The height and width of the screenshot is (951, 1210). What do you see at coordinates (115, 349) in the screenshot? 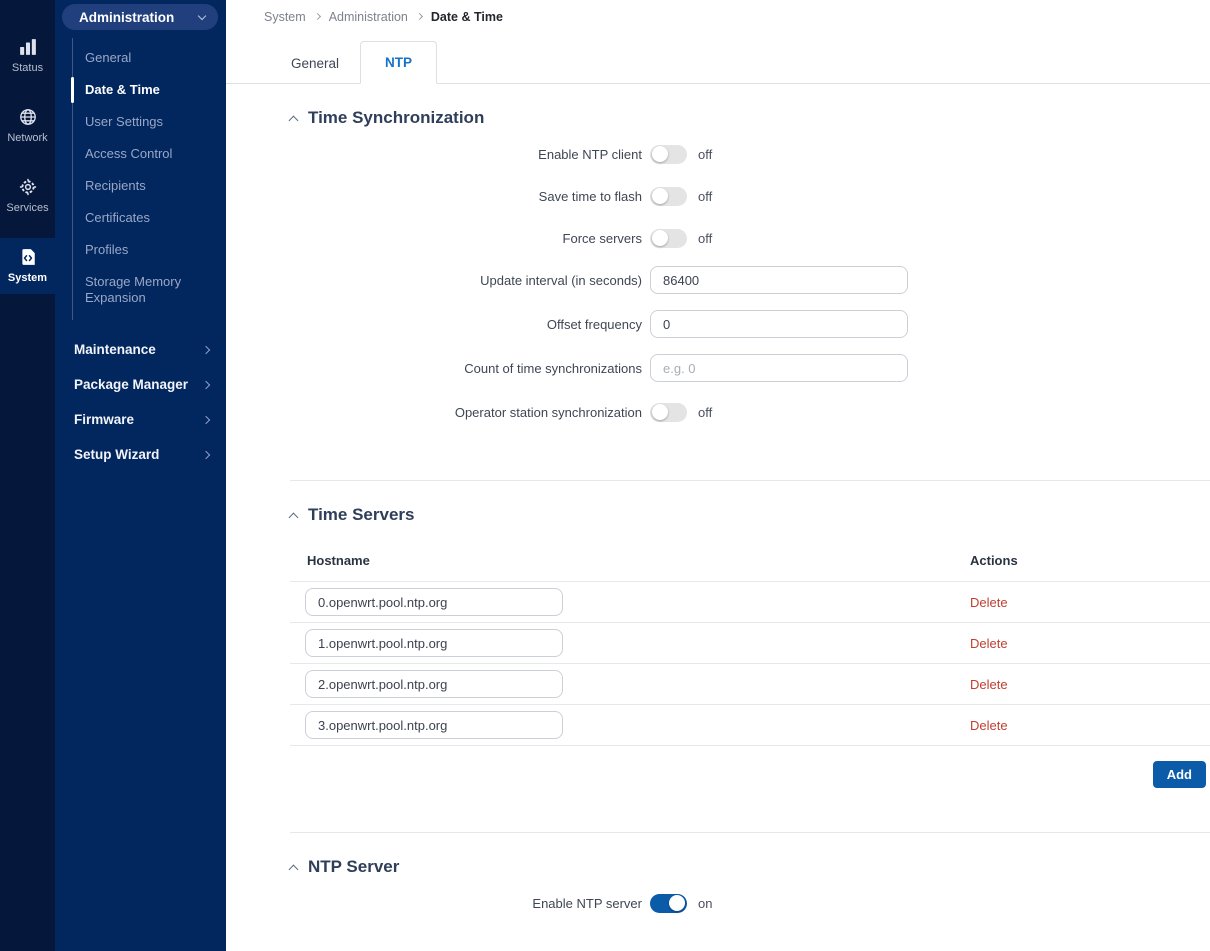
I see `sidebar-item-label: Maintenance` at bounding box center [115, 349].